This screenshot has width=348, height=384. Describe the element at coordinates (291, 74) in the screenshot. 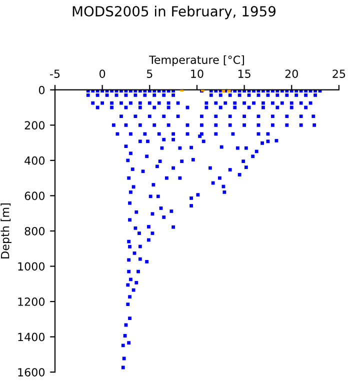

I see `x-tick-label: 20` at that location.